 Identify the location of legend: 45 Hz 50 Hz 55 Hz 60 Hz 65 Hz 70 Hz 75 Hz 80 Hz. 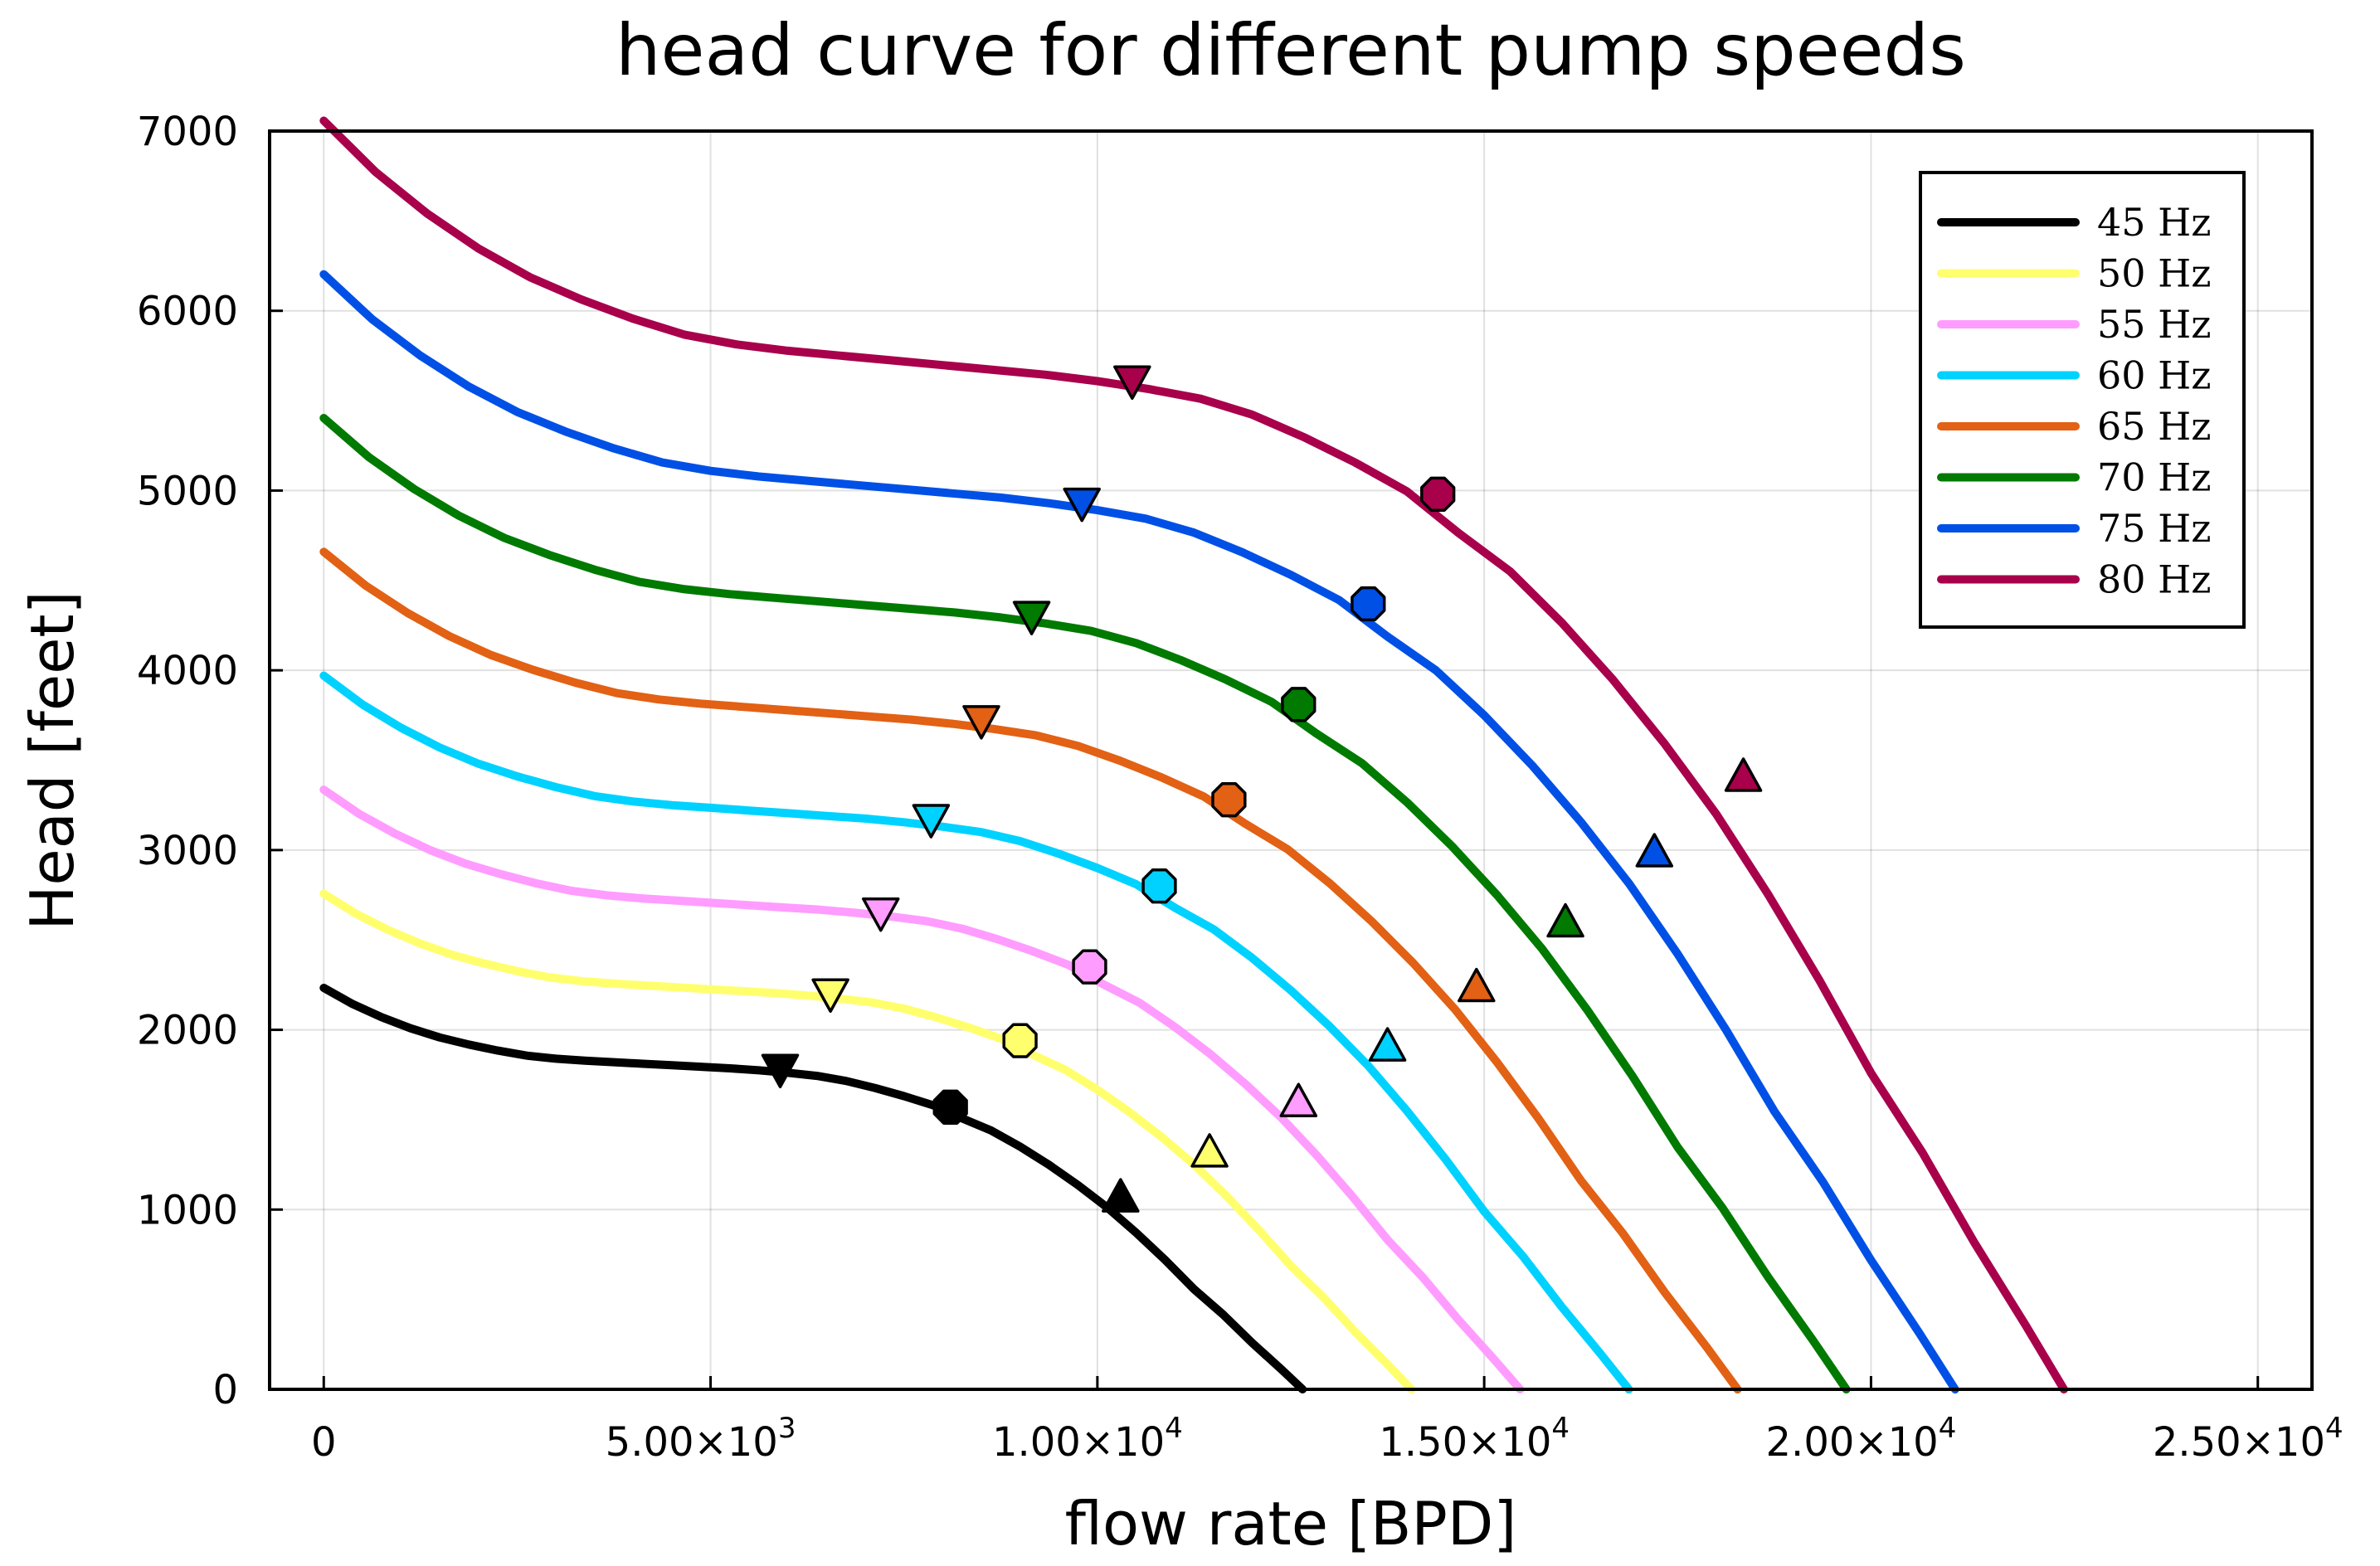
(2082, 400).